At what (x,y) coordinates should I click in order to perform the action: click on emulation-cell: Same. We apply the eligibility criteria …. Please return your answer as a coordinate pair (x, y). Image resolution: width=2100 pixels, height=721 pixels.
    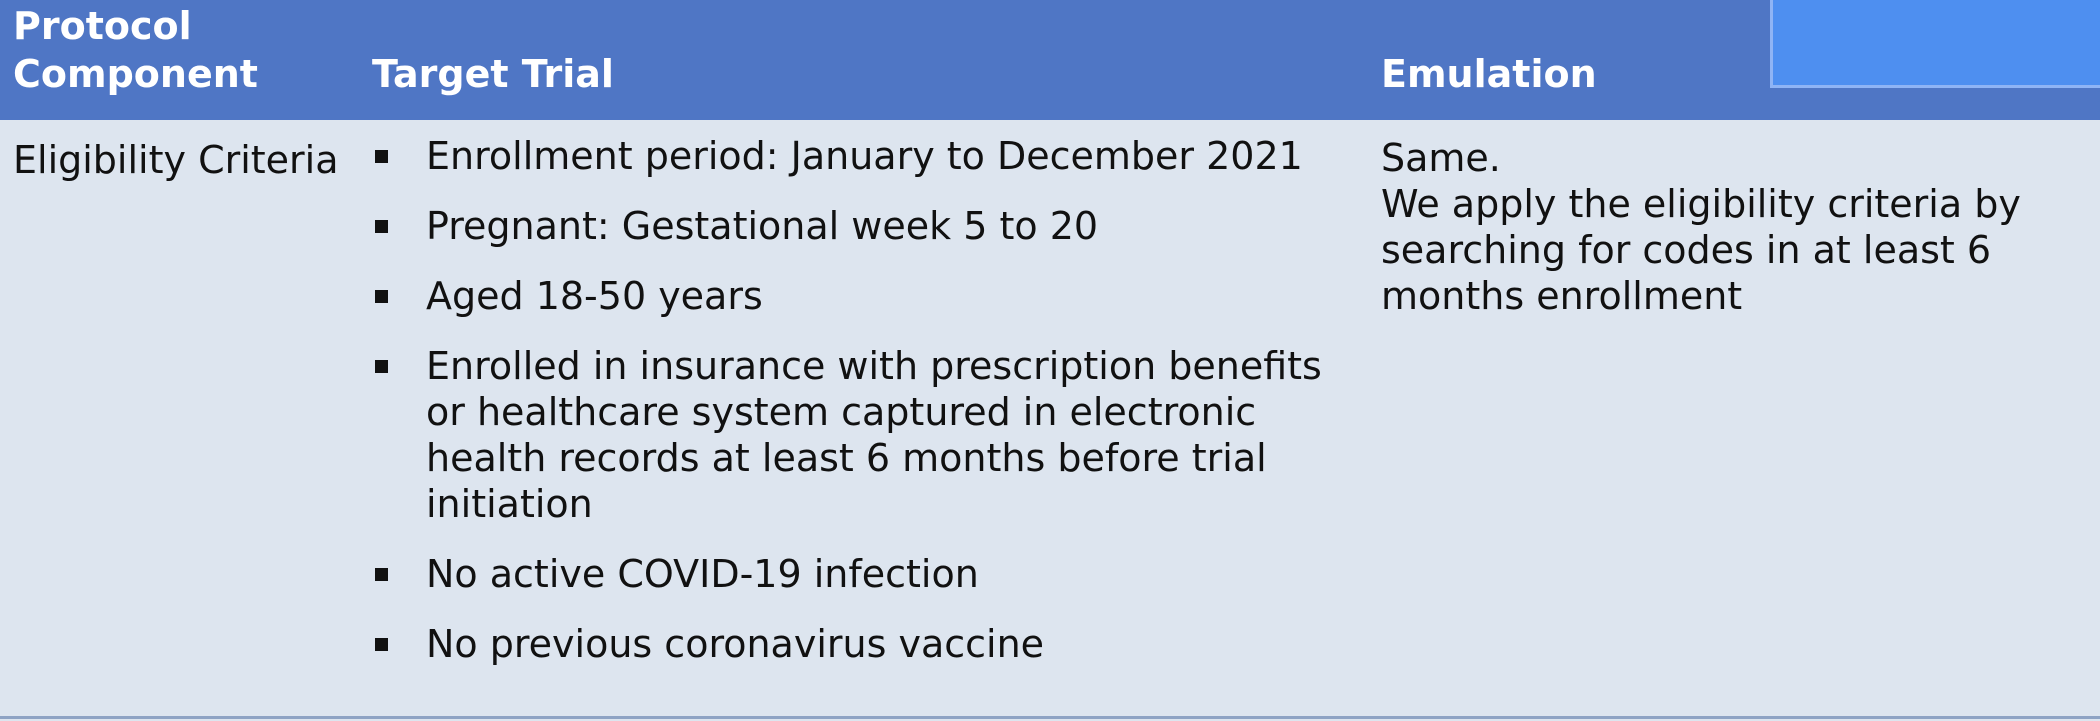
    Looking at the image, I should click on (1726, 227).